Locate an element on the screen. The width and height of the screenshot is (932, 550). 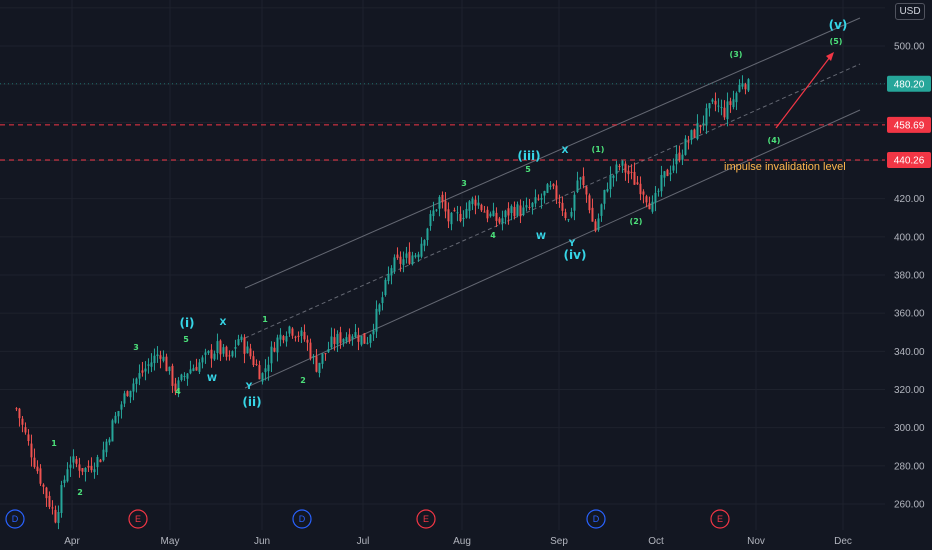
price-tick-label: 400.00 is located at coordinates (909, 237).